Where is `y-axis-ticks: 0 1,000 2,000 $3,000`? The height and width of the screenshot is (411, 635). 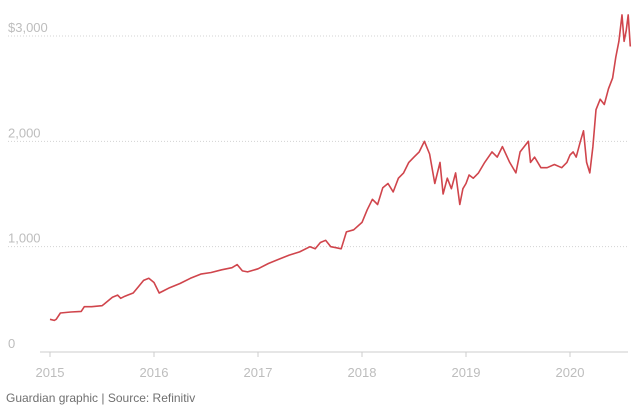 y-axis-ticks: 0 1,000 2,000 $3,000 is located at coordinates (28, 185).